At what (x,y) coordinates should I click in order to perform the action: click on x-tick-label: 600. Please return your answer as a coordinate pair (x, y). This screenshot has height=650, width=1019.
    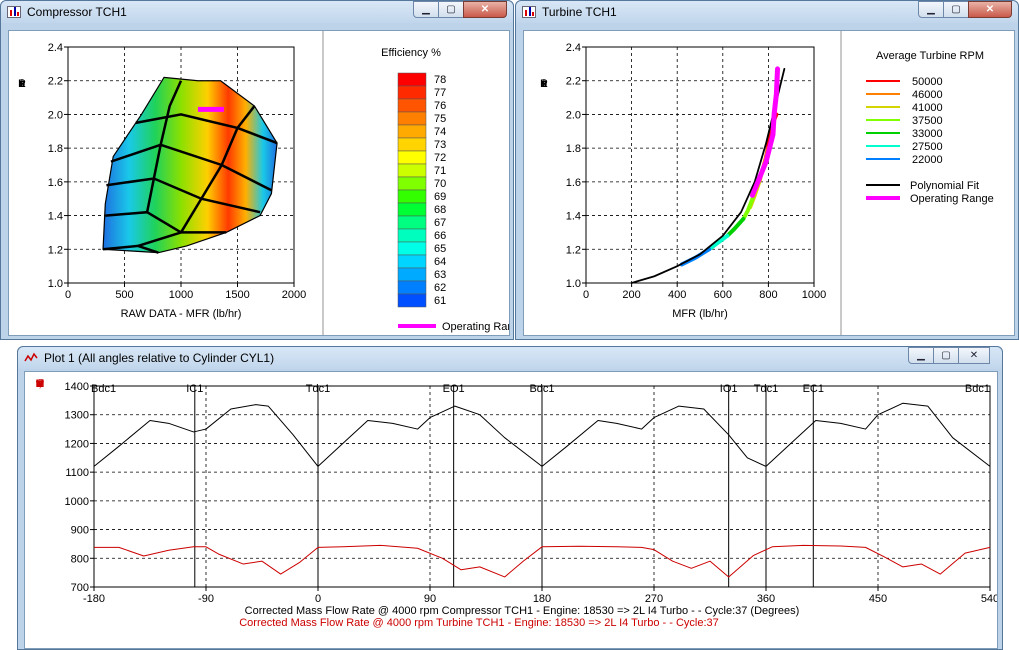
    Looking at the image, I should click on (723, 295).